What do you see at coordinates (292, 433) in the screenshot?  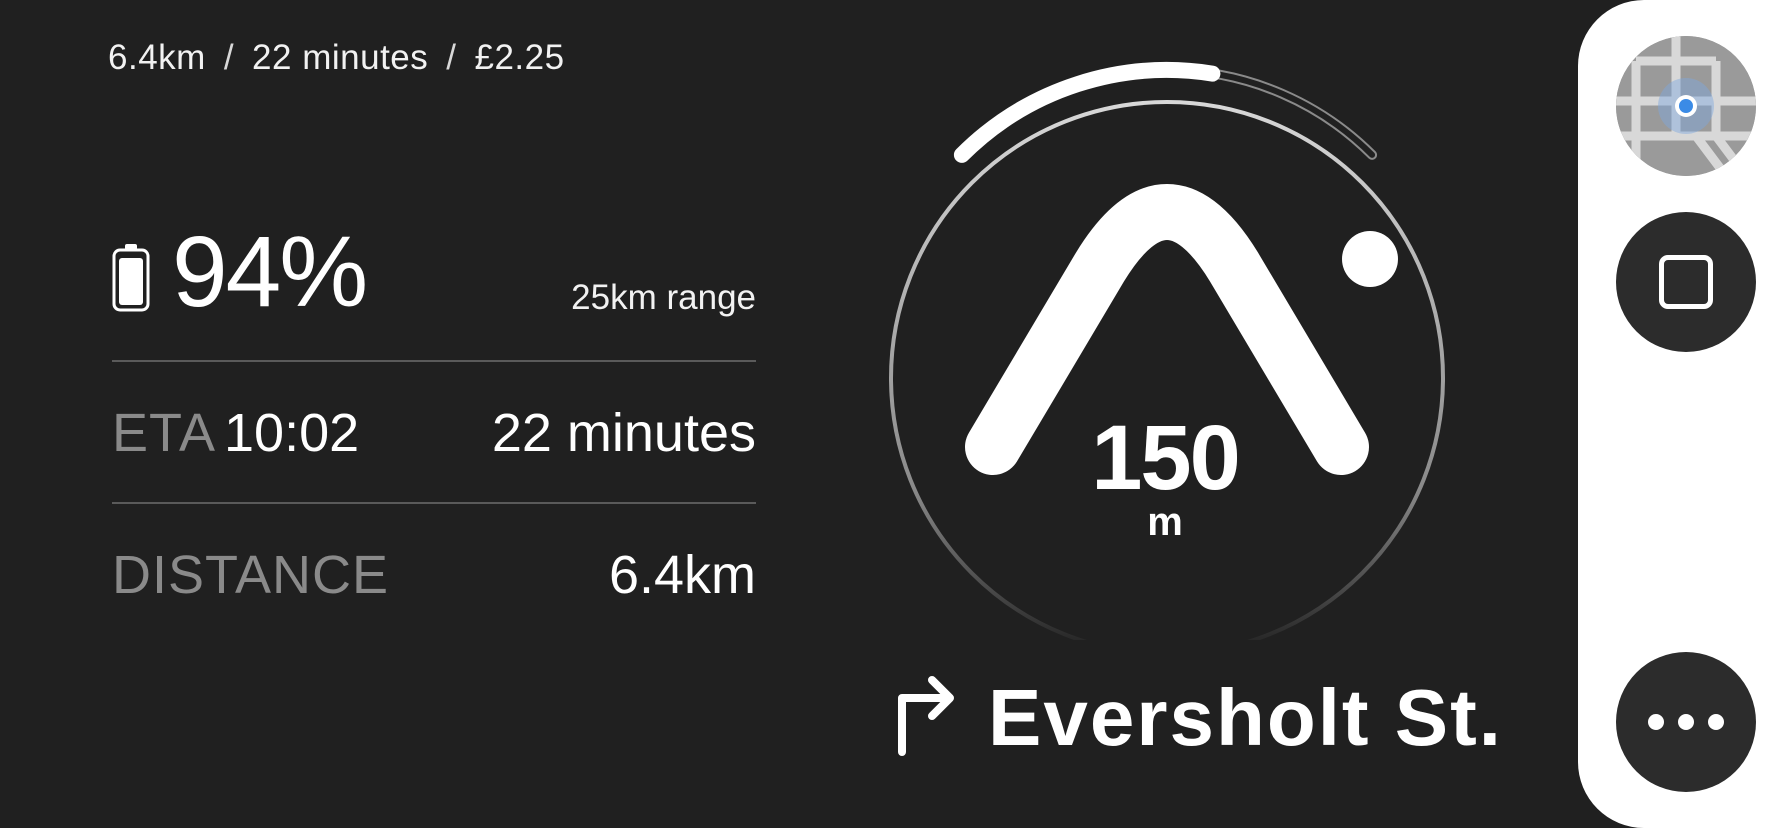 I see `eta-time: 10:02` at bounding box center [292, 433].